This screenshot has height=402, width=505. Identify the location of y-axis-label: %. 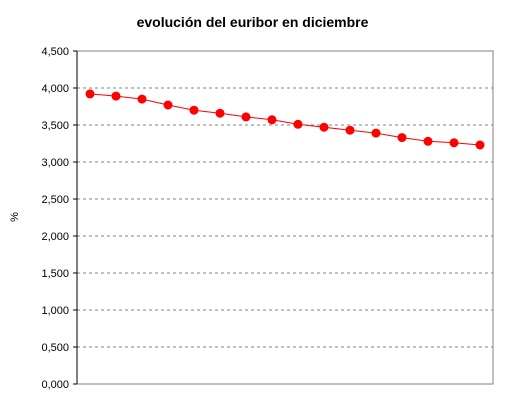
(15, 217).